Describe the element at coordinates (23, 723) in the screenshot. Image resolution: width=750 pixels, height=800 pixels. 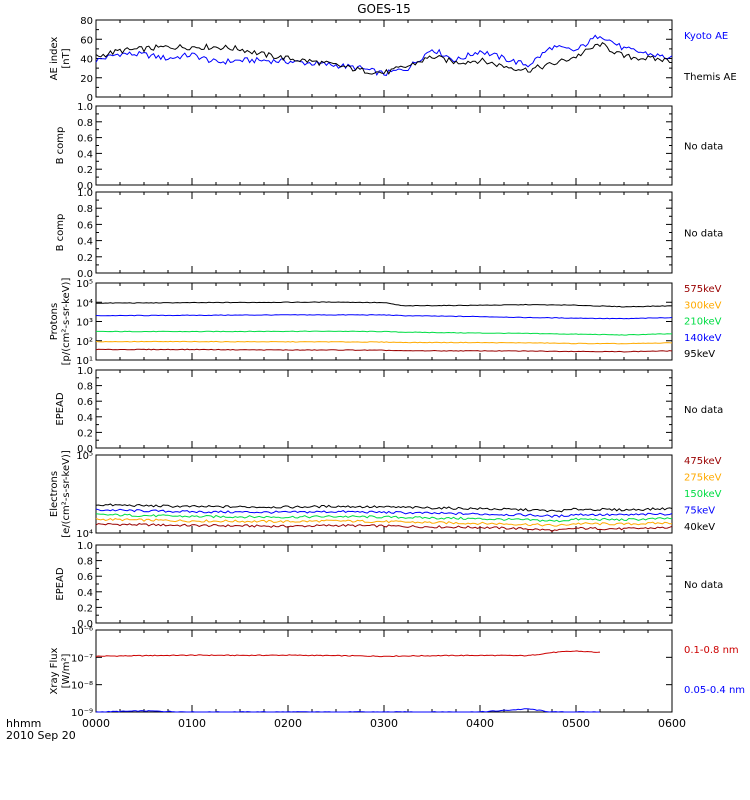
I see `time-axis-row-label: hhmm` at that location.